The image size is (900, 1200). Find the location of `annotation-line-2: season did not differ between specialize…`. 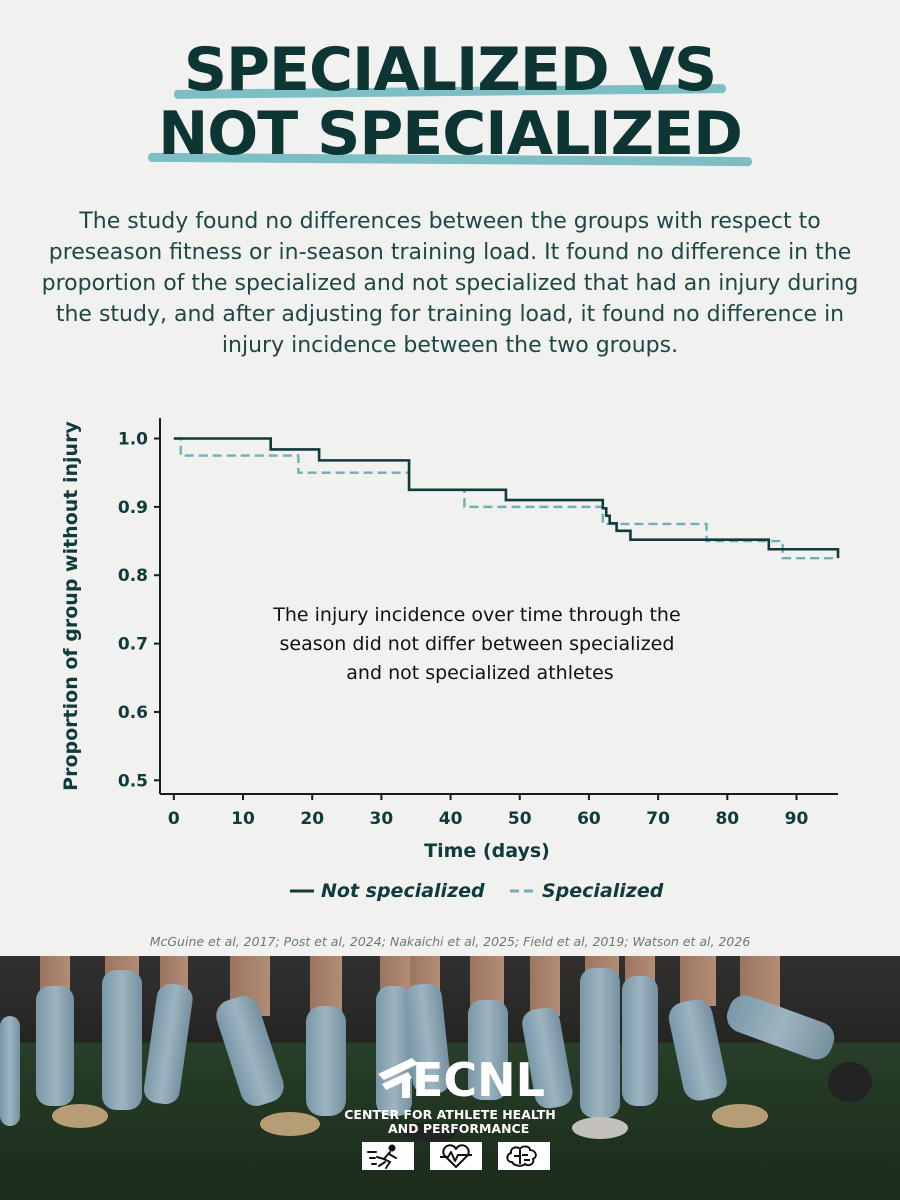

annotation-line-2: season did not differ between specialize… is located at coordinates (477, 644).